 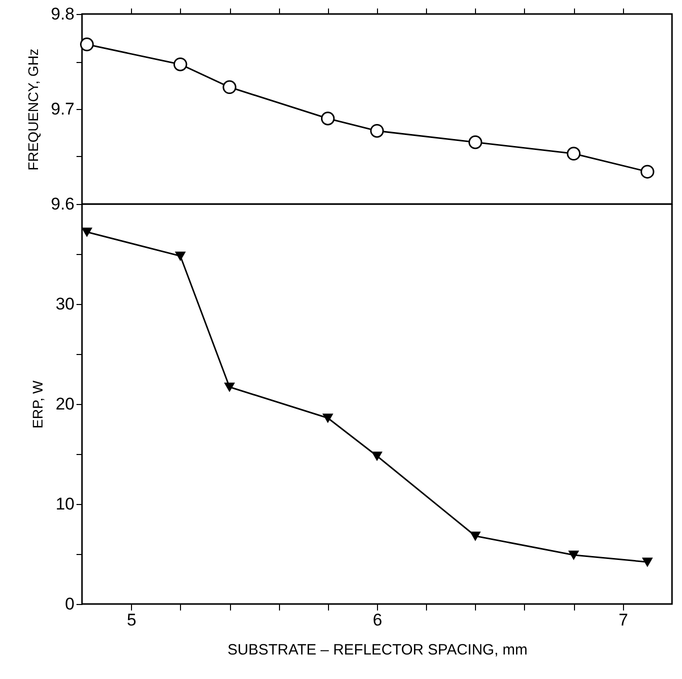 What do you see at coordinates (32, 109) in the screenshot?
I see `y-axis-title: FREQUENCY, GHz` at bounding box center [32, 109].